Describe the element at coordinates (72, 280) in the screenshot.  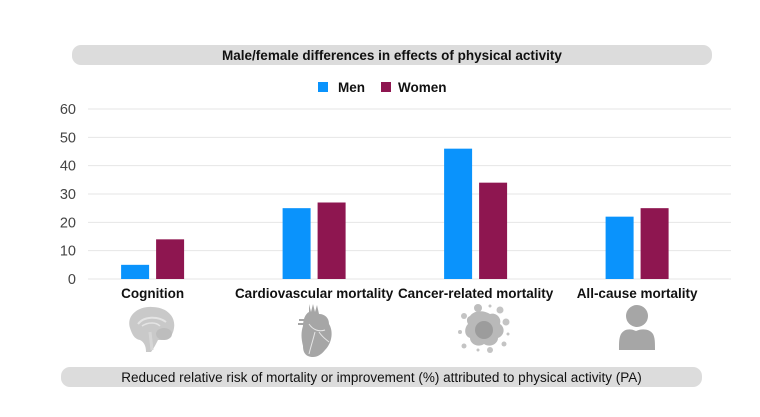
I see `y-tick-label: 0` at that location.